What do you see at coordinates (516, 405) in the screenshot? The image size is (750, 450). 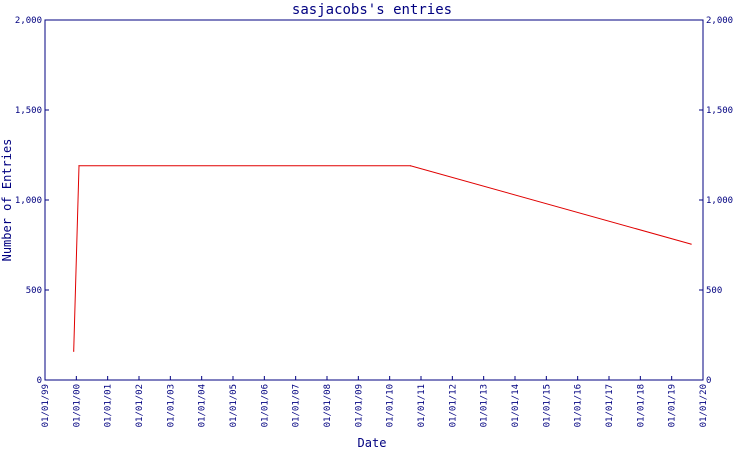 I see `x-tick-label: 01/01/14` at bounding box center [516, 405].